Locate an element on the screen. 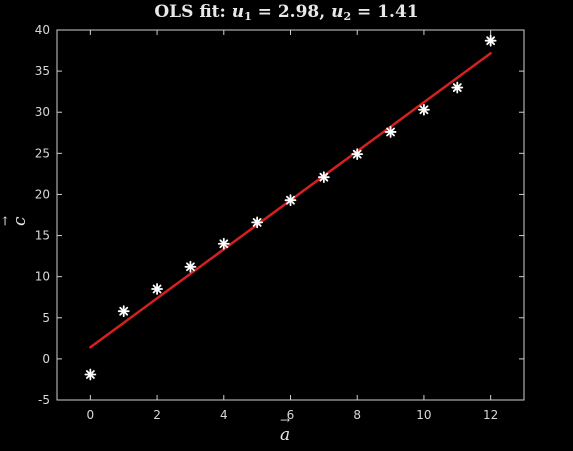 The width and height of the screenshot is (573, 451). y-tick-label: 5 is located at coordinates (46, 318).